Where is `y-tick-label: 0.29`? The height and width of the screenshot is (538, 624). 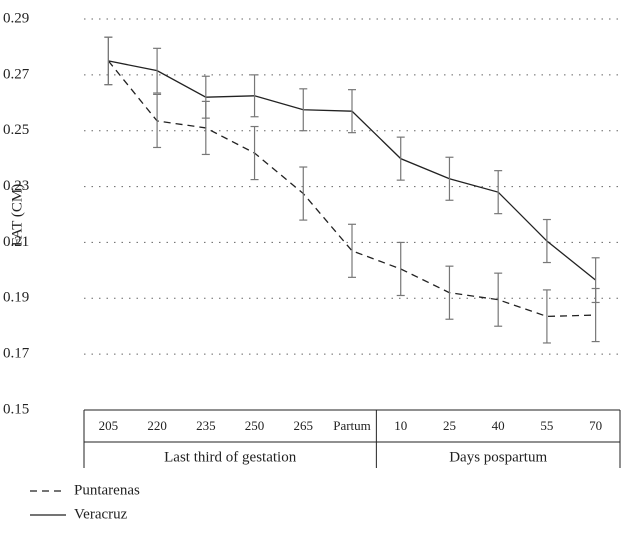 y-tick-label: 0.29 is located at coordinates (16, 18).